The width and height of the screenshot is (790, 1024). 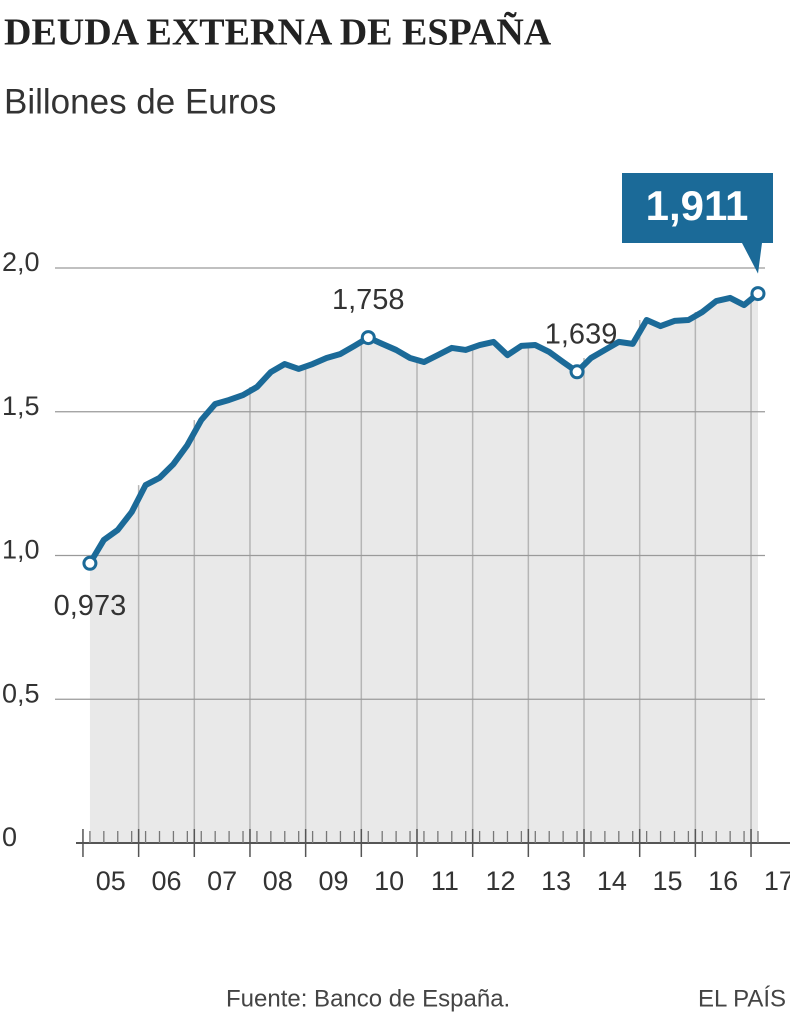 I want to click on x-tick-label: 13, so click(x=556, y=881).